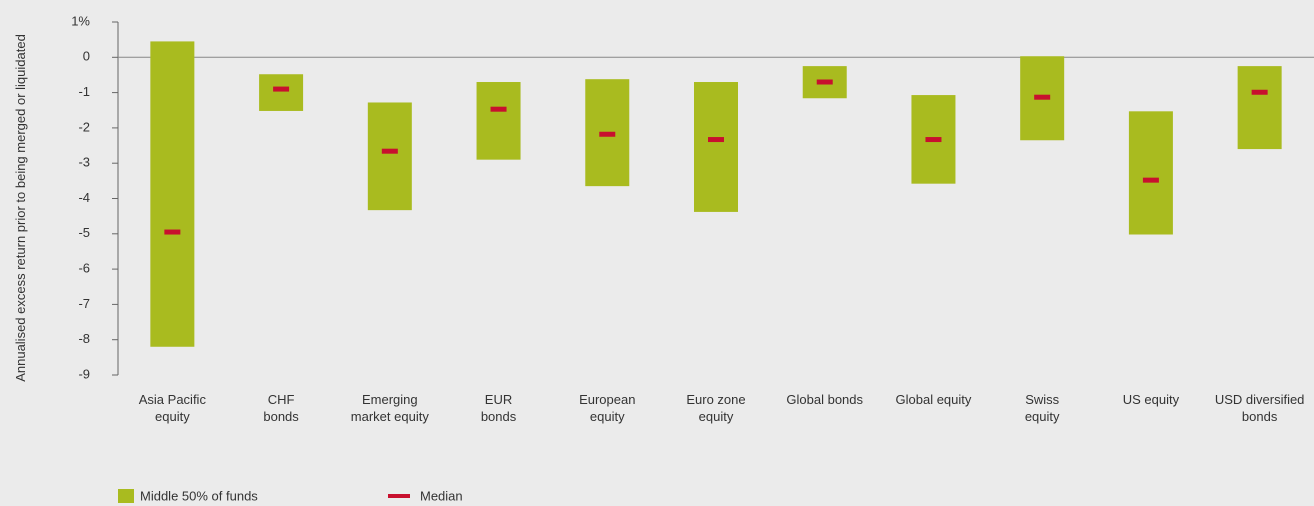  Describe the element at coordinates (199, 495) in the screenshot. I see `legend-label: Middle 50% of funds` at that location.